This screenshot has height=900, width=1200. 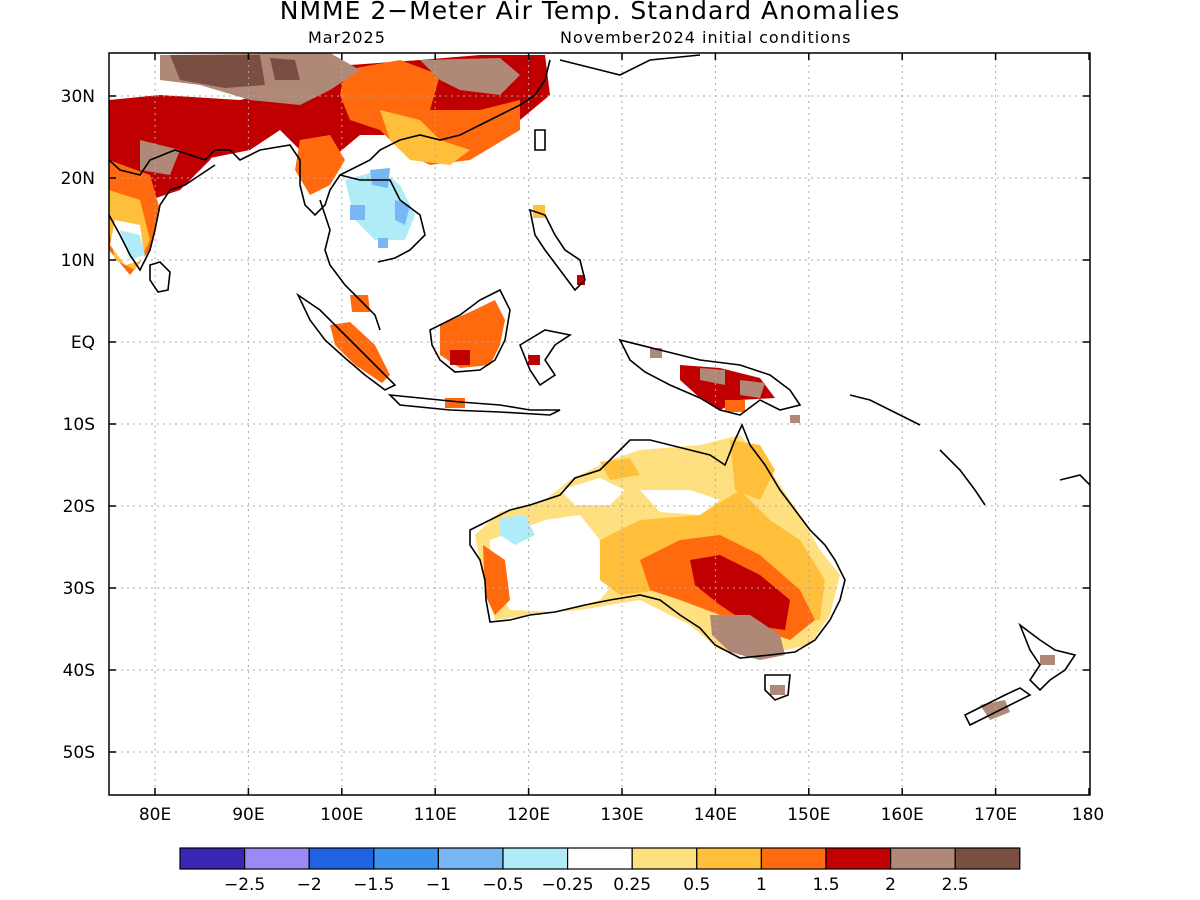 What do you see at coordinates (969, 450) in the screenshot?
I see `coast-pacific-islands` at bounding box center [969, 450].